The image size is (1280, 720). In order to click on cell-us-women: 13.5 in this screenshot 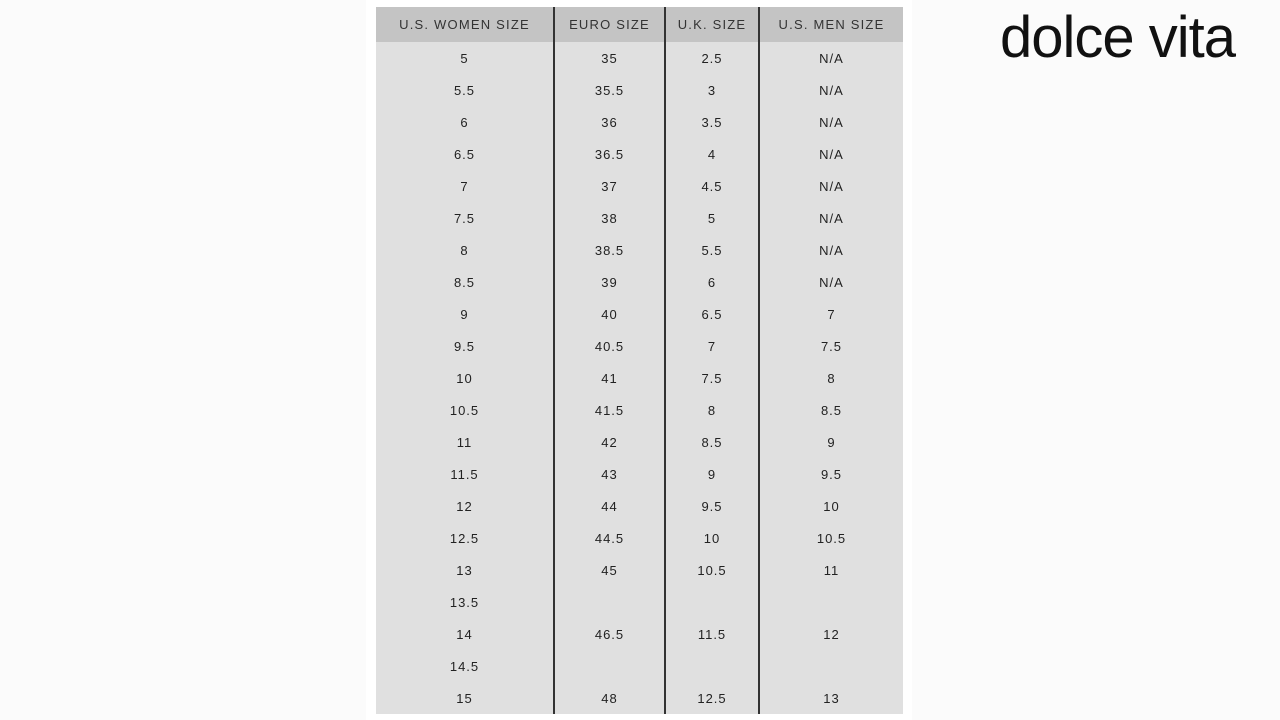, I will do `click(465, 602)`.